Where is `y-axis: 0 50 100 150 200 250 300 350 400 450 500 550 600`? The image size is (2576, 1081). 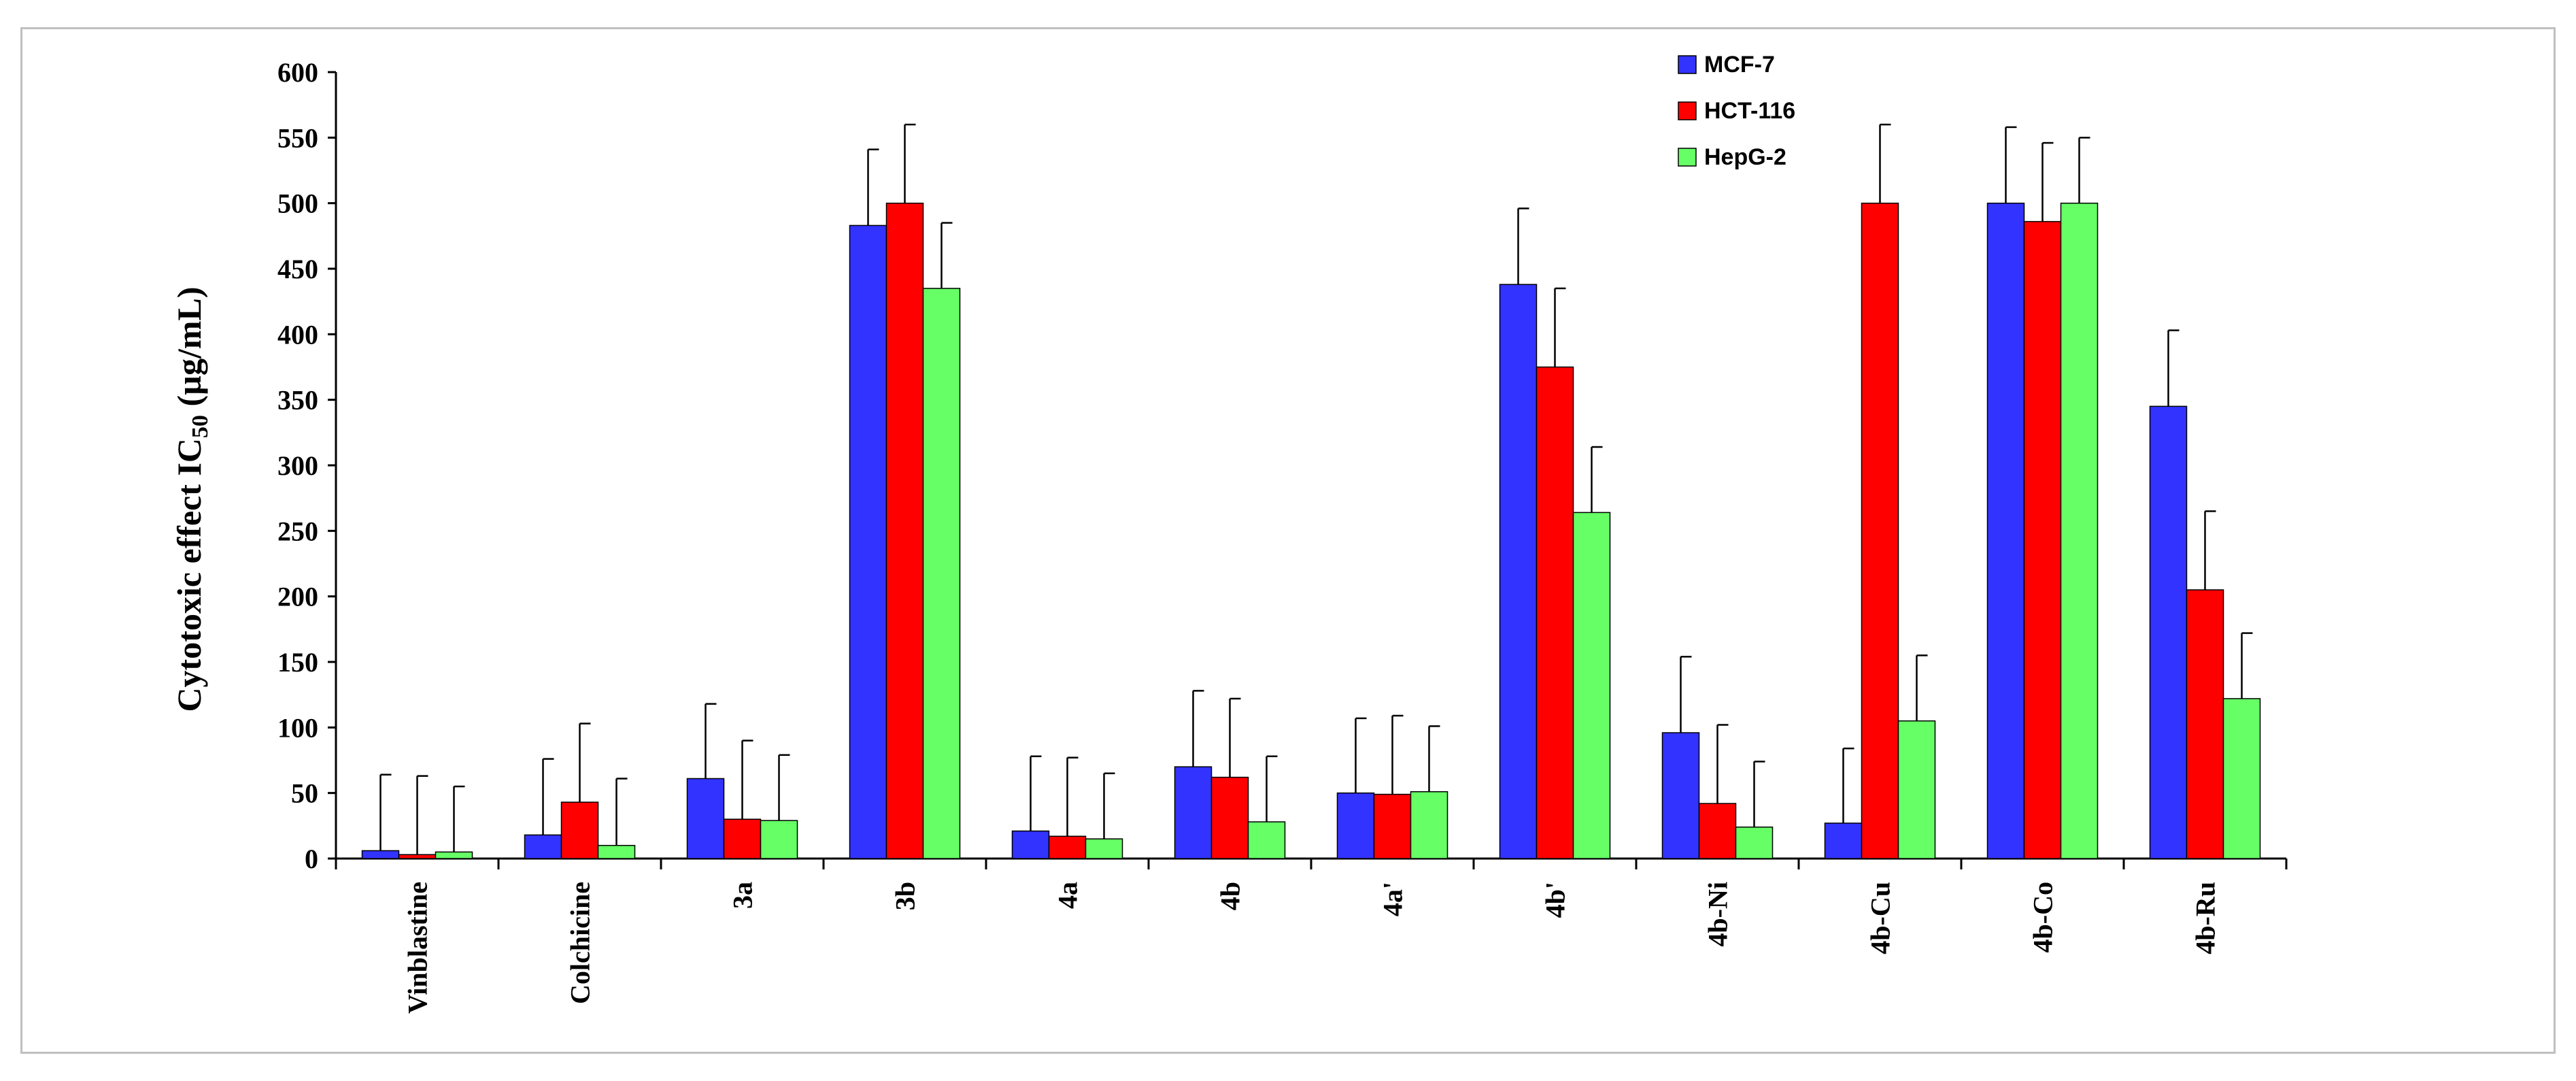
y-axis: 0 50 100 150 200 250 300 350 400 450 500 550 600 is located at coordinates (307, 466).